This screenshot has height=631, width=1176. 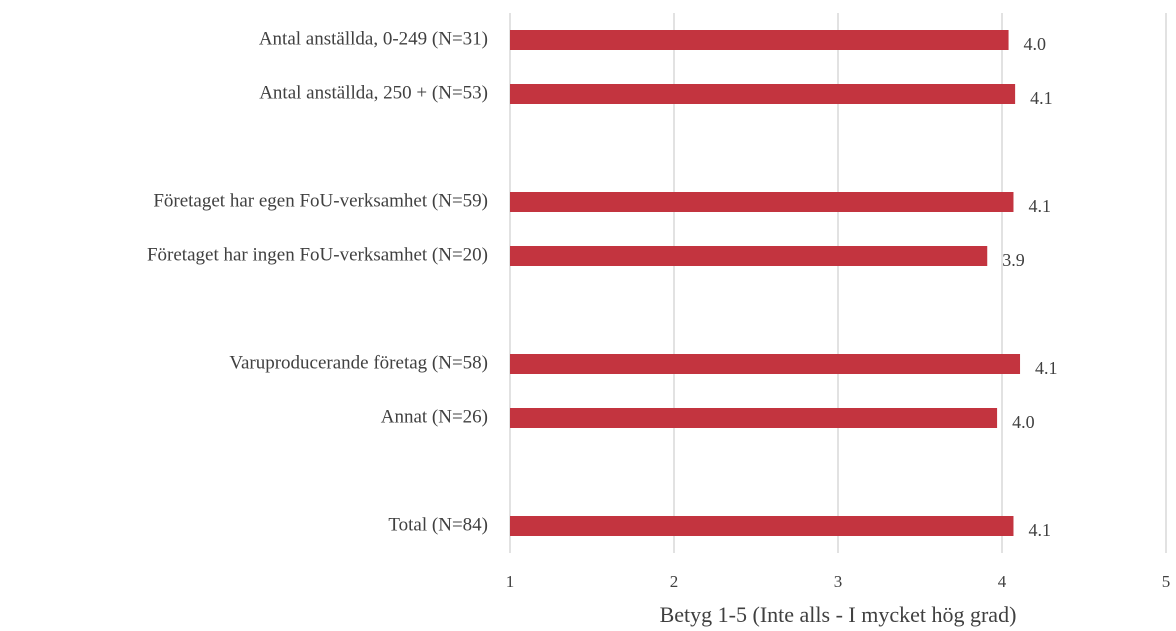 What do you see at coordinates (674, 581) in the screenshot?
I see `x-tick-label: 2` at bounding box center [674, 581].